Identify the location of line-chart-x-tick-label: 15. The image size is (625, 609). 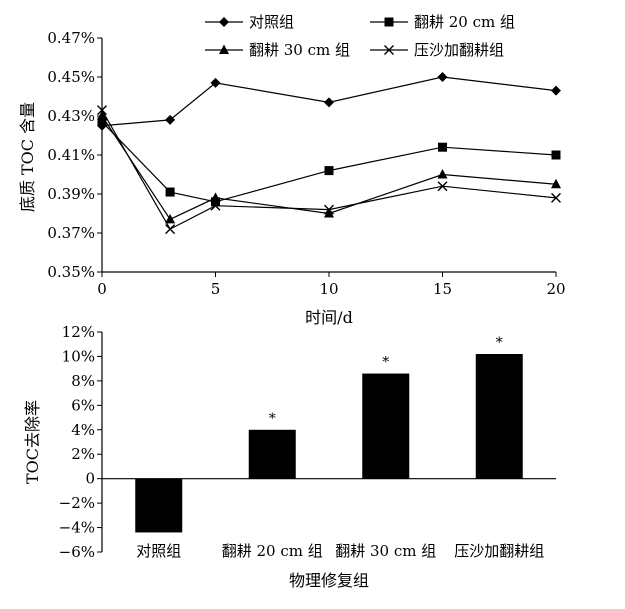
(442, 289).